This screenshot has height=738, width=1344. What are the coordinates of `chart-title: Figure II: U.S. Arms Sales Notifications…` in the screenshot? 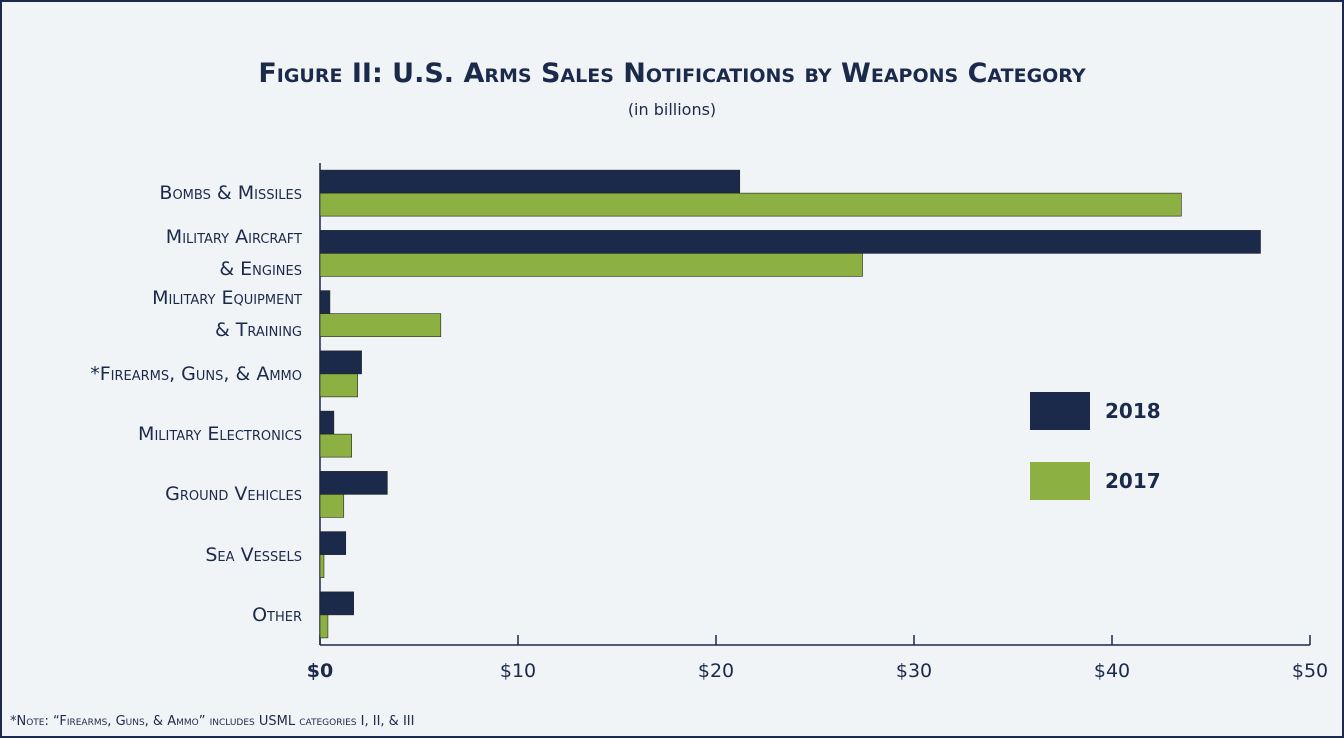 It's located at (672, 73).